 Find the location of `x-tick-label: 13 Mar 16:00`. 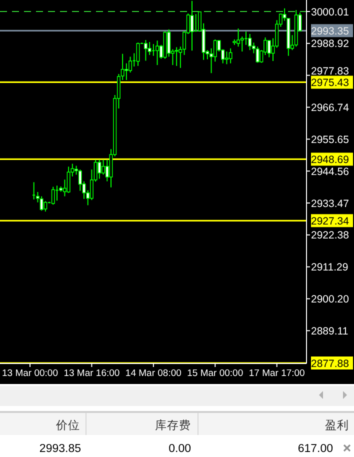

x-tick-label: 13 Mar 16:00 is located at coordinates (92, 373).